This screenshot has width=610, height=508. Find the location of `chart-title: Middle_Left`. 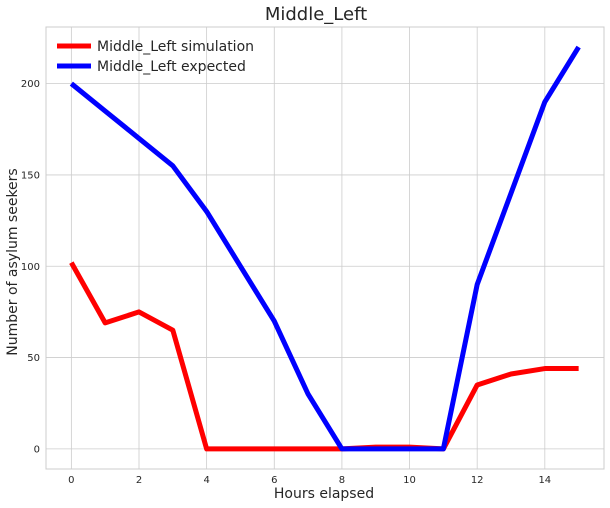

chart-title: Middle_Left is located at coordinates (316, 14).